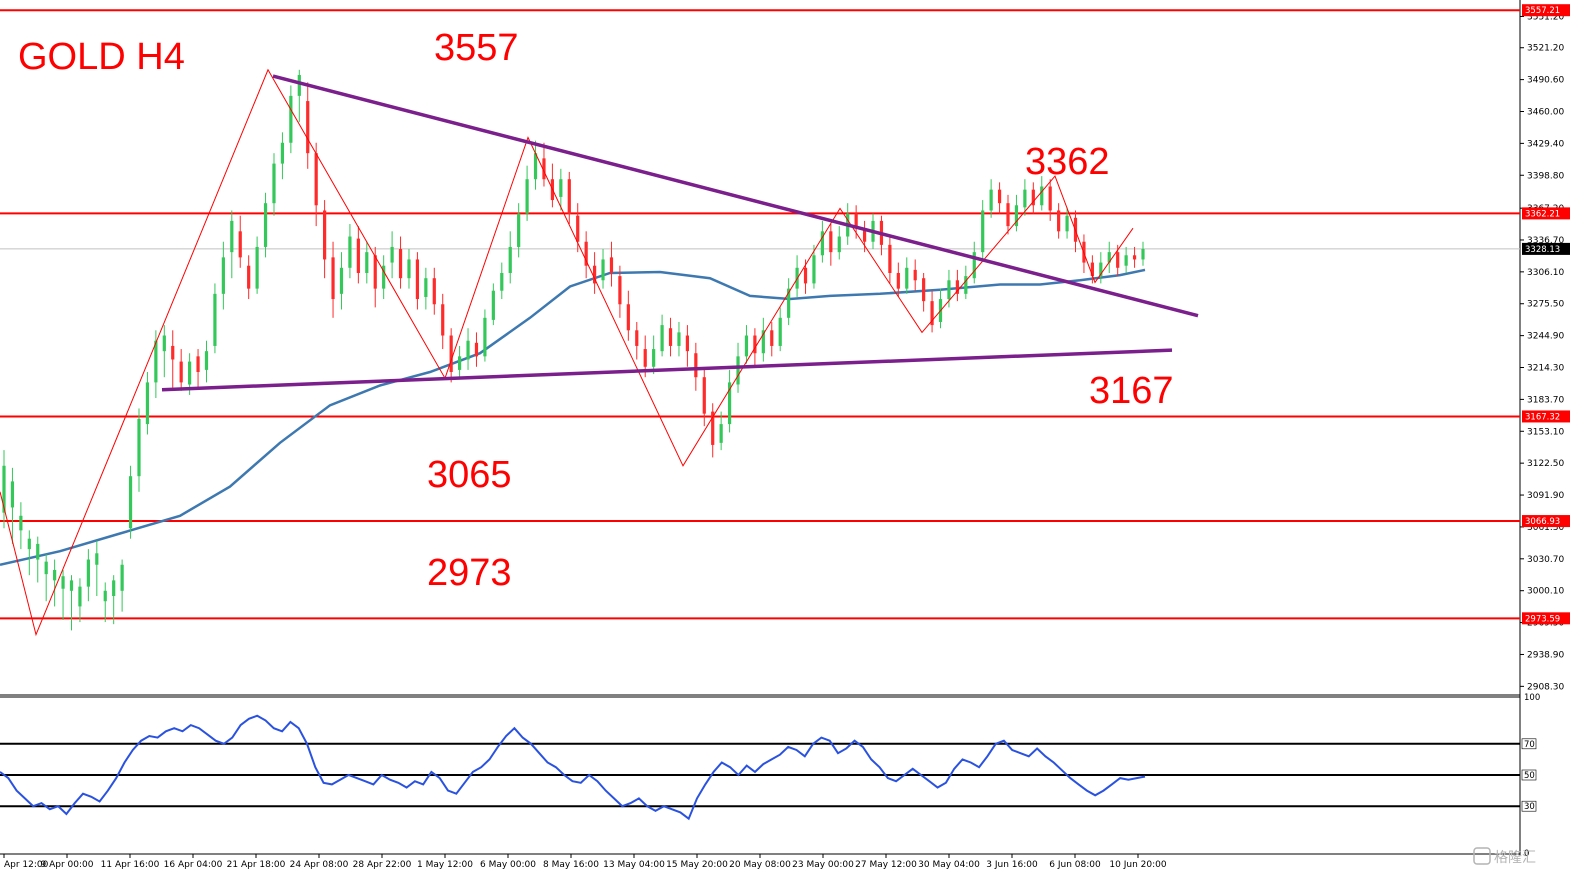  What do you see at coordinates (193, 865) in the screenshot?
I see `time-tick-label: 16 Apr 04:00` at bounding box center [193, 865].